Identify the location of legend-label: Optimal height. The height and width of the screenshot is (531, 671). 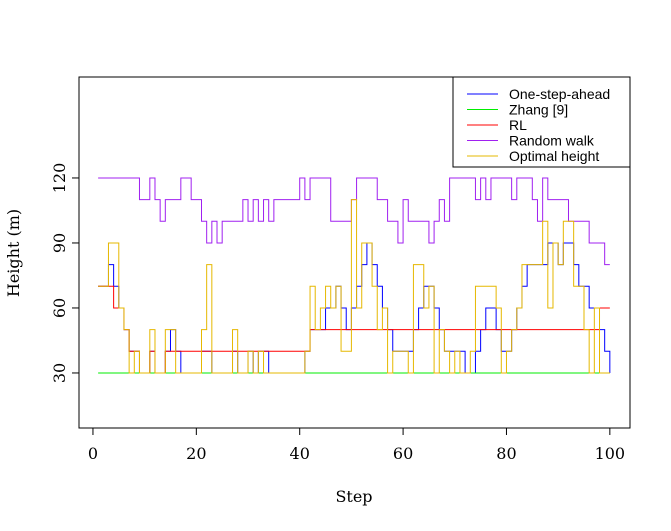
(554, 156).